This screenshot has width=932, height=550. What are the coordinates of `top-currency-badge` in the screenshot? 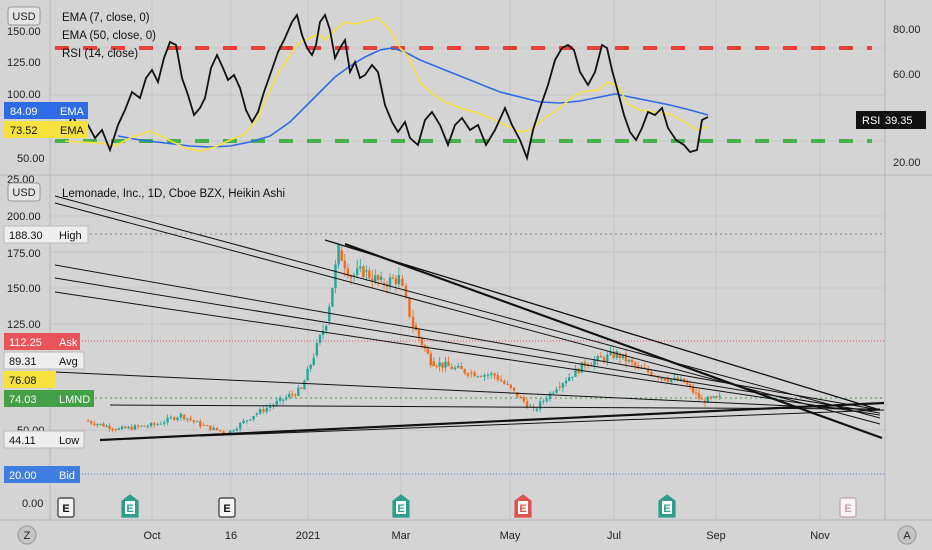 It's located at (24, 16).